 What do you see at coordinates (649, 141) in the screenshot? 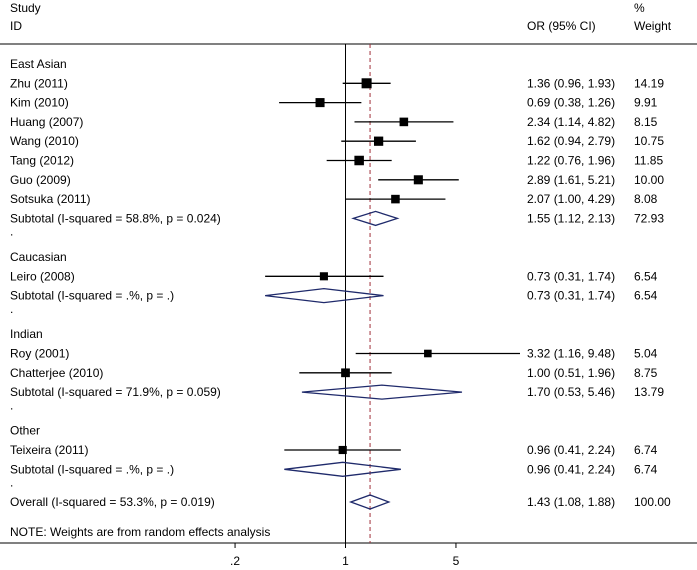
I see `study-weight: 10.75` at bounding box center [649, 141].